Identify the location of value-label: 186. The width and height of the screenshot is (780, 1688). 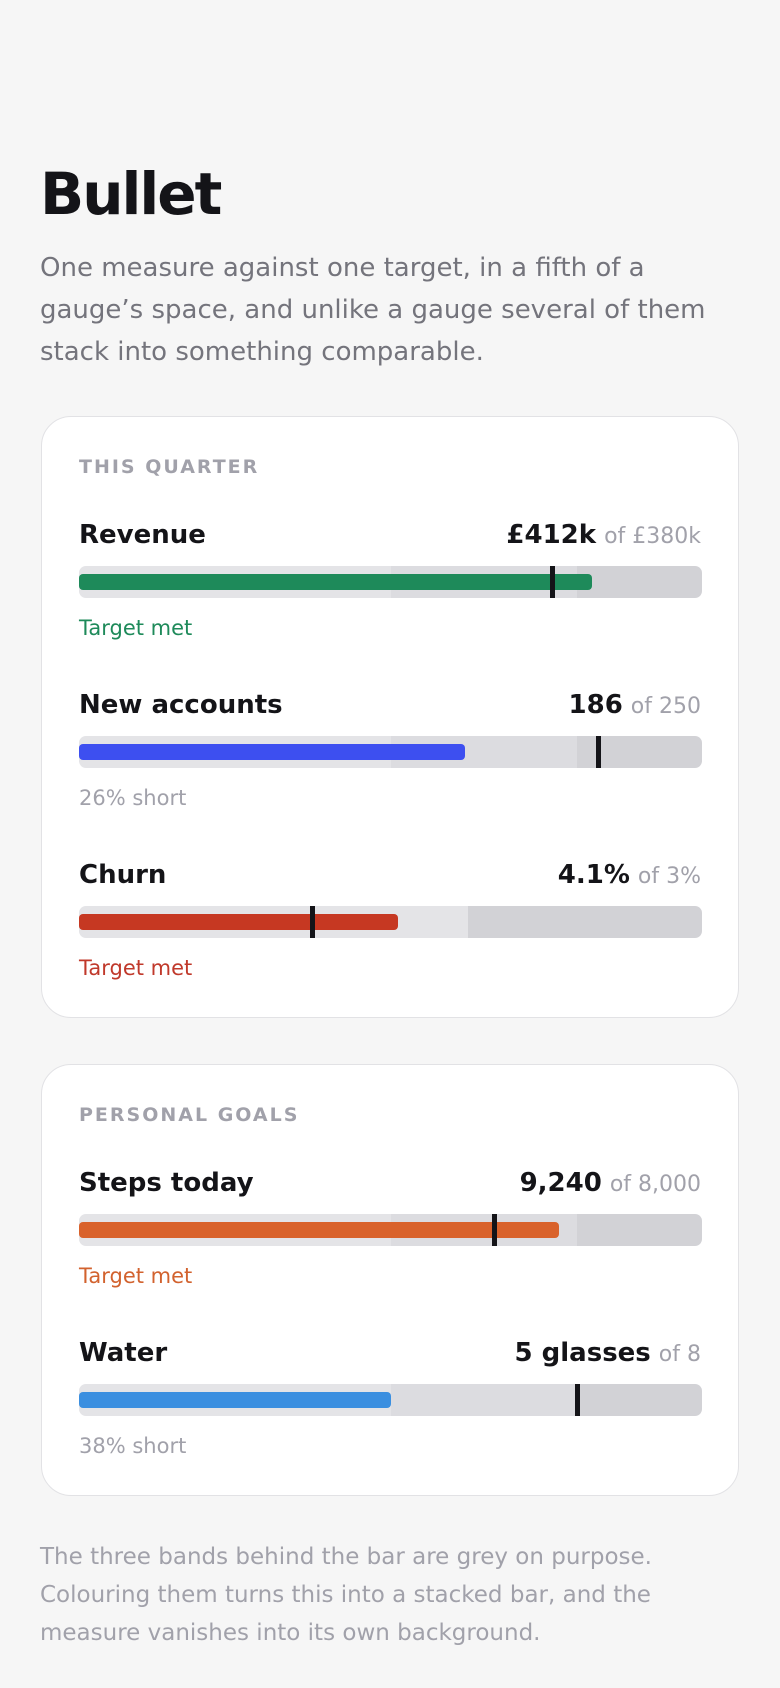
(595, 705).